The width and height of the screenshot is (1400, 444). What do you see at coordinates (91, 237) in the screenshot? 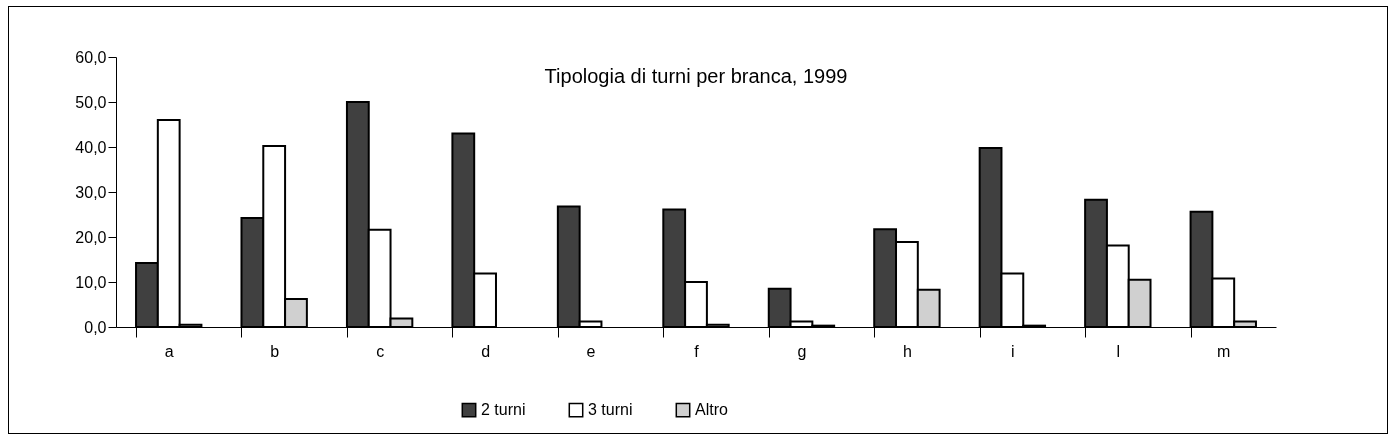
I see `y-tick-label: 20,0` at bounding box center [91, 237].